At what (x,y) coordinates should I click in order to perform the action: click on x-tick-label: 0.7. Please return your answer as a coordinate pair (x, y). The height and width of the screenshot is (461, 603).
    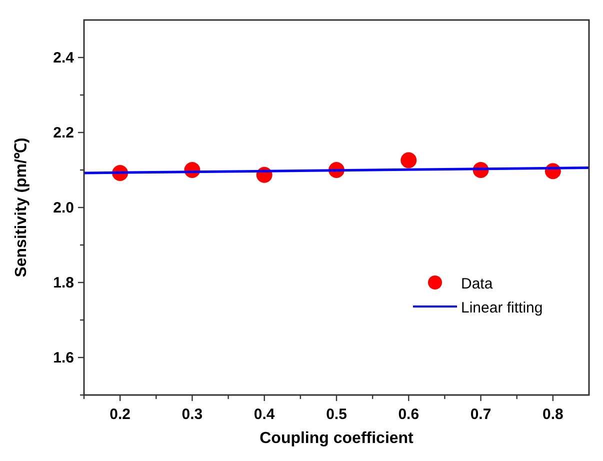
    Looking at the image, I should click on (481, 414).